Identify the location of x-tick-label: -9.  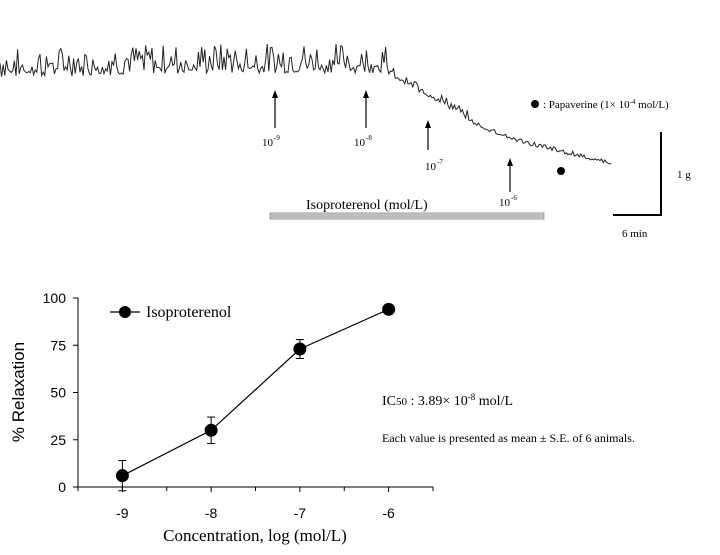
(122, 513).